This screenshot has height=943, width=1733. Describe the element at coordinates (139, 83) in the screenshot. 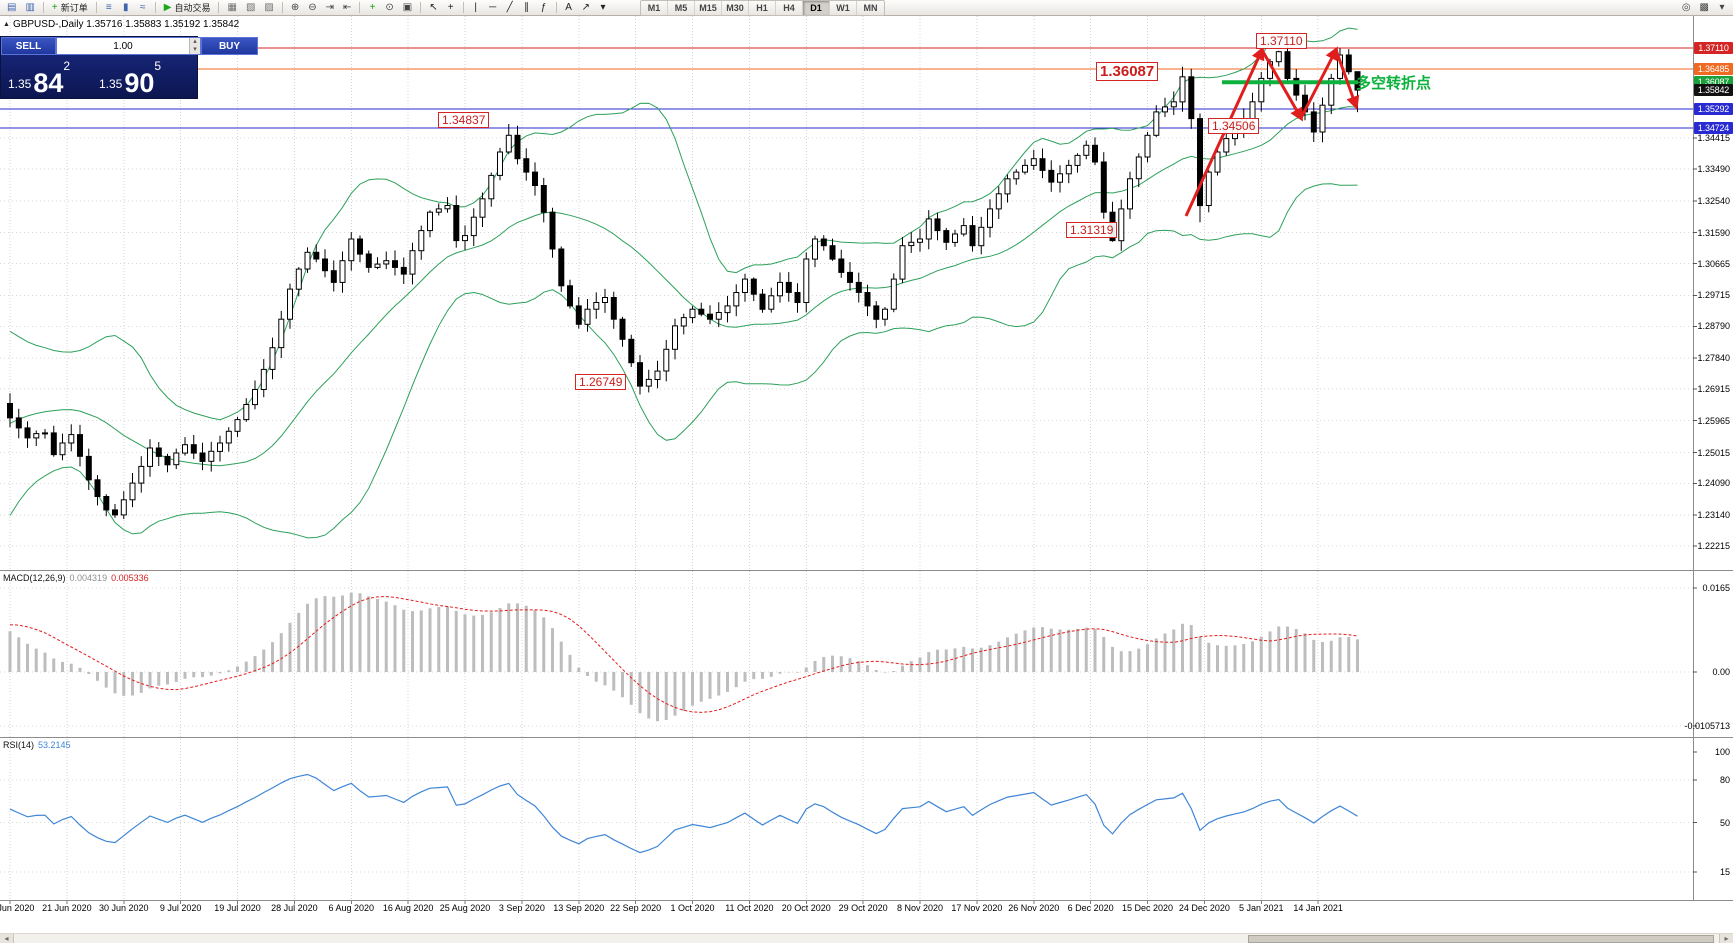

I see `ask-price-pips: 90` at that location.